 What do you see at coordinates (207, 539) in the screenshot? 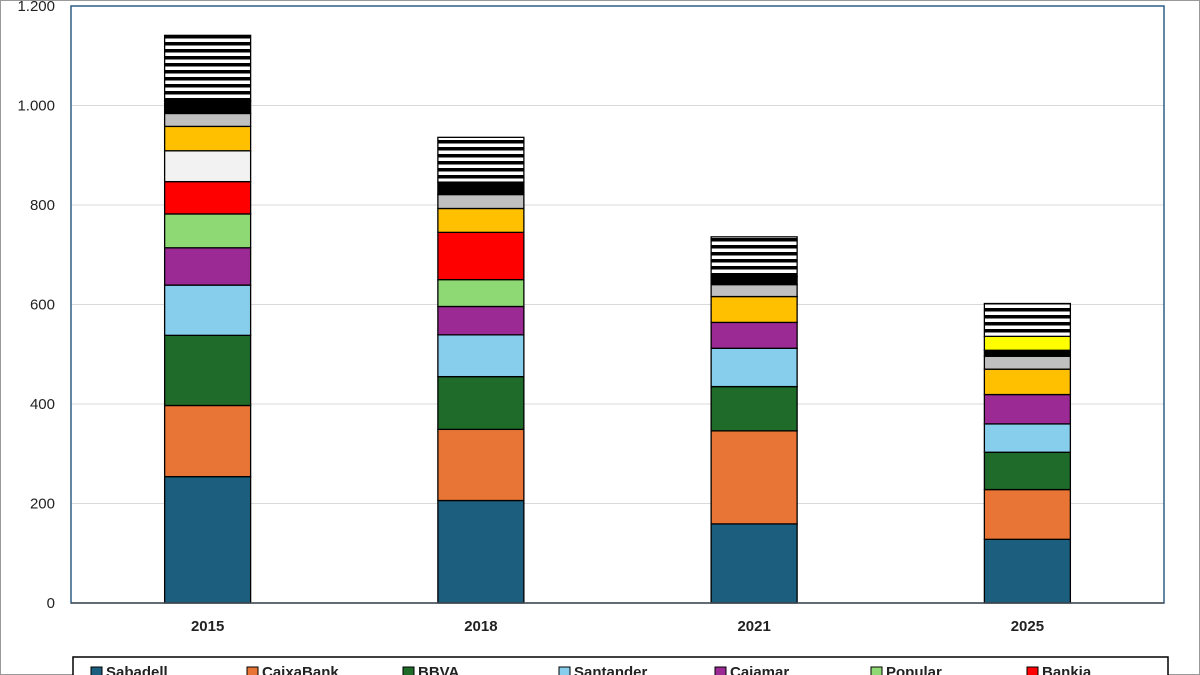
I see `bar-segment-2015-sabadell` at bounding box center [207, 539].